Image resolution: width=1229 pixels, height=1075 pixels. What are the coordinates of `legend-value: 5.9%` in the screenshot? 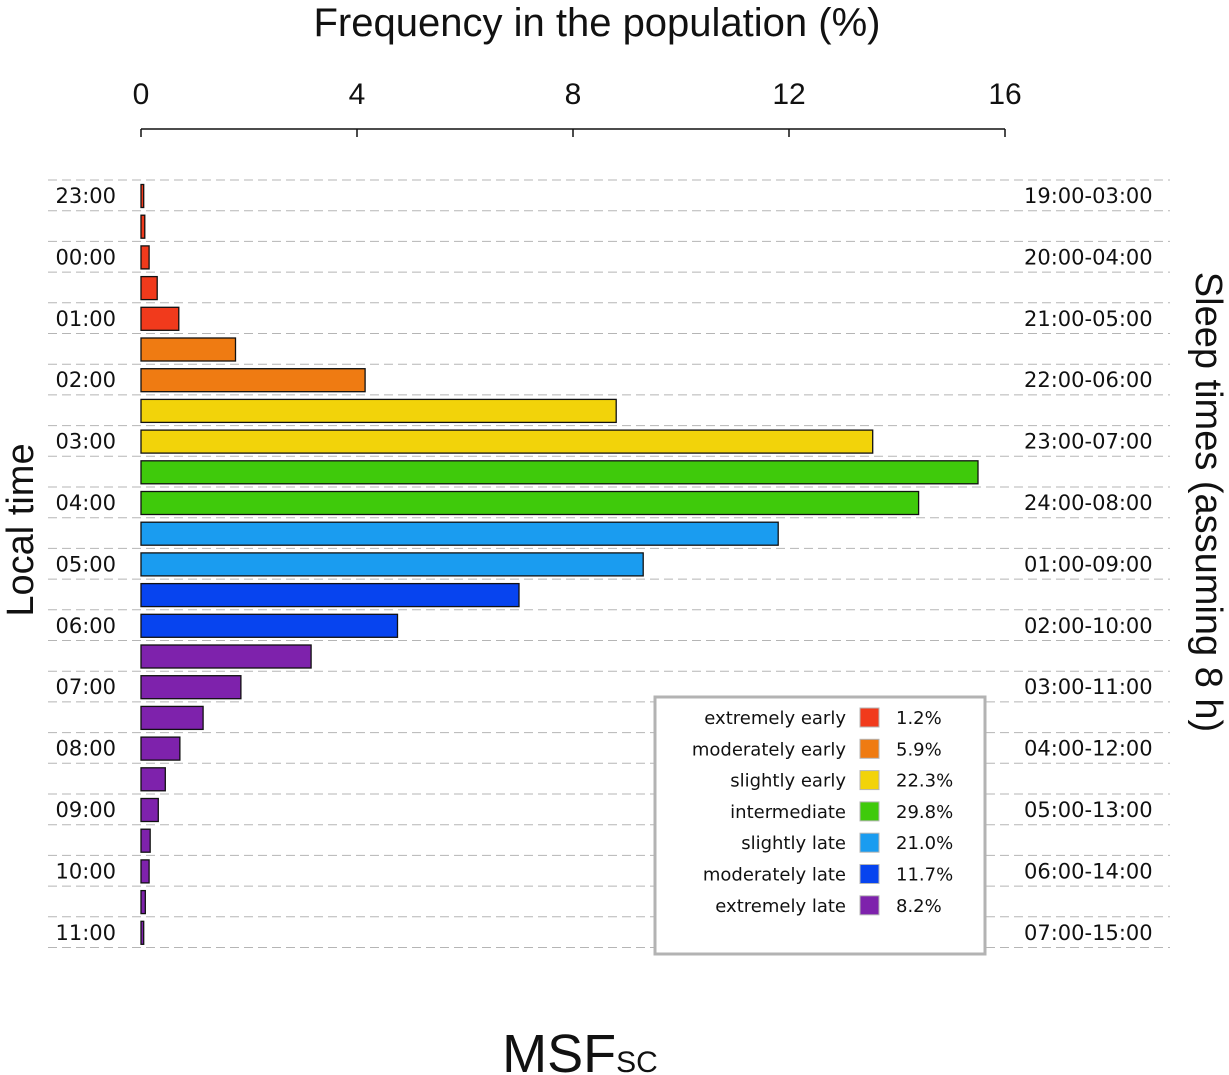 It's located at (919, 749).